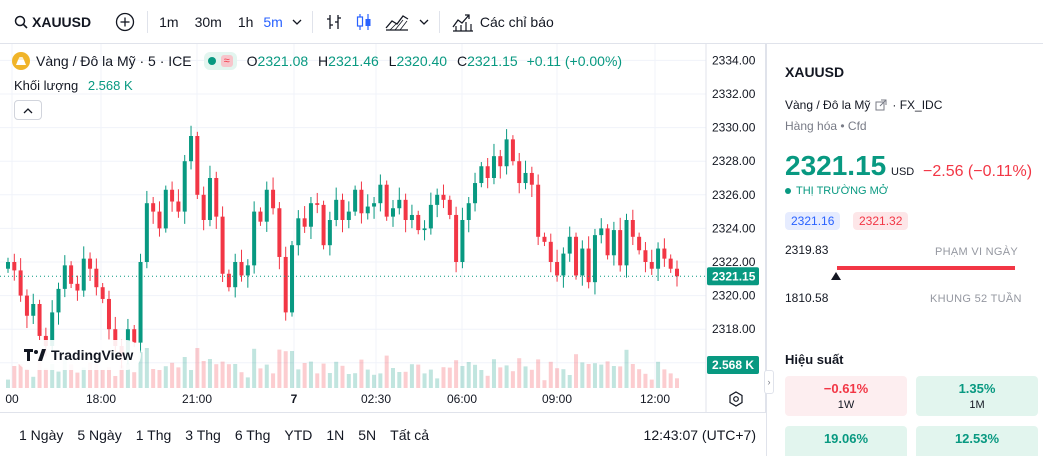 Image resolution: width=1043 pixels, height=456 pixels. What do you see at coordinates (99, 434) in the screenshot?
I see `range-5d: 5 Ngày` at bounding box center [99, 434].